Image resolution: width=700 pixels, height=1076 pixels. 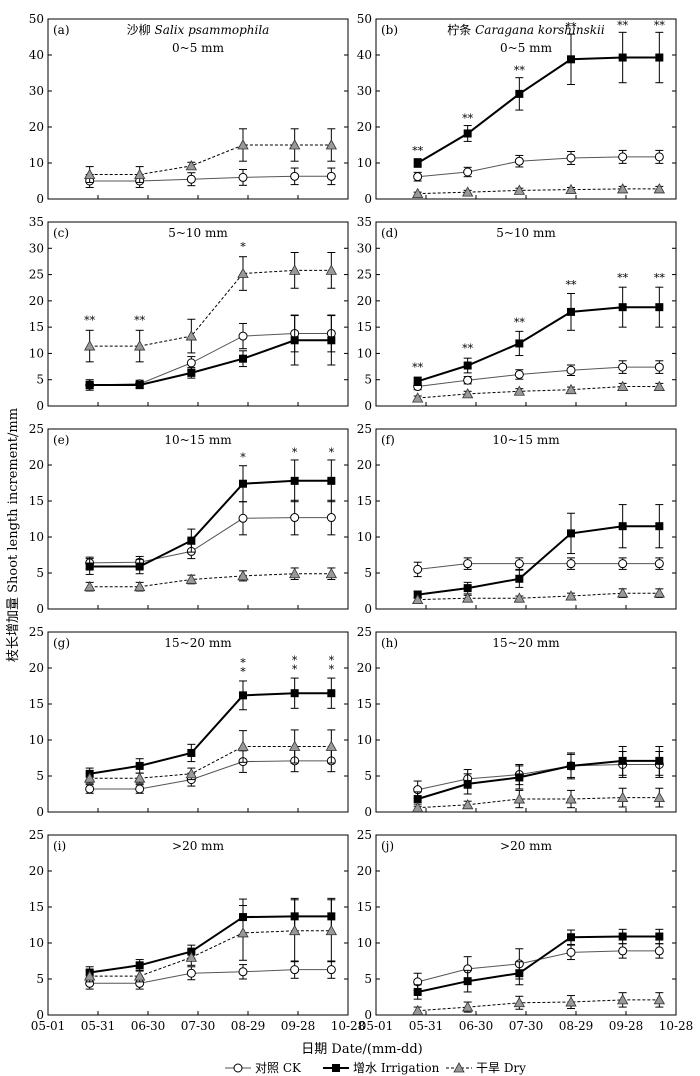 What do you see at coordinates (389, 643) in the screenshot?
I see `panel-label: (h)` at bounding box center [389, 643].